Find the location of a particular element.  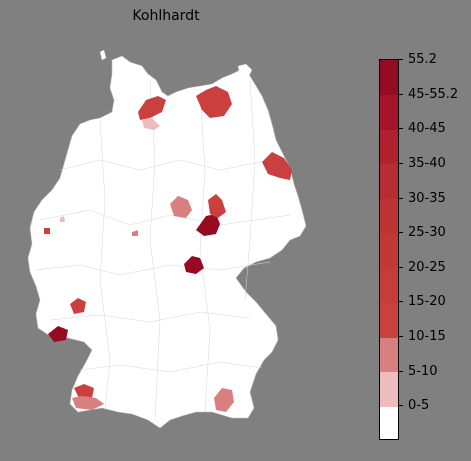

legend-label: 25-30 is located at coordinates (427, 233).